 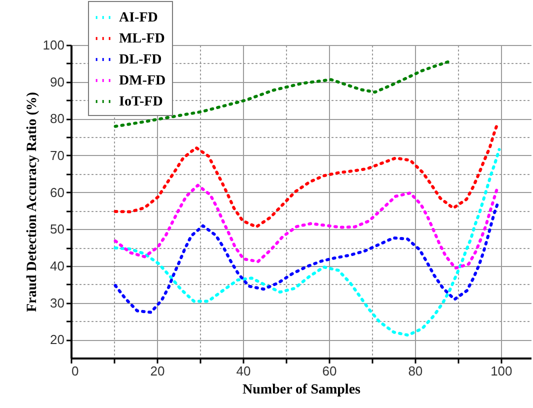 What do you see at coordinates (142, 39) in the screenshot?
I see `legend-label: ML-FD` at bounding box center [142, 39].